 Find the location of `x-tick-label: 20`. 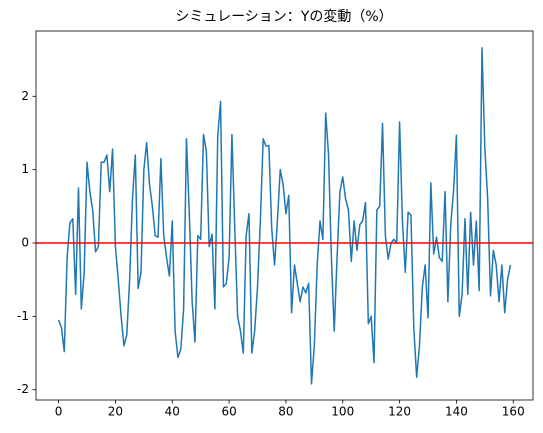

x-tick-label: 20 is located at coordinates (115, 412).